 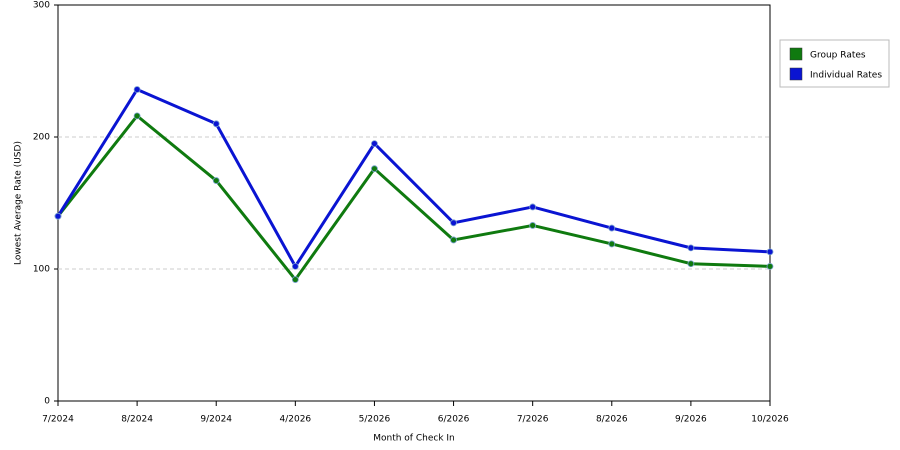 What do you see at coordinates (295, 420) in the screenshot?
I see `x-tick-label: 4/2026` at bounding box center [295, 420].